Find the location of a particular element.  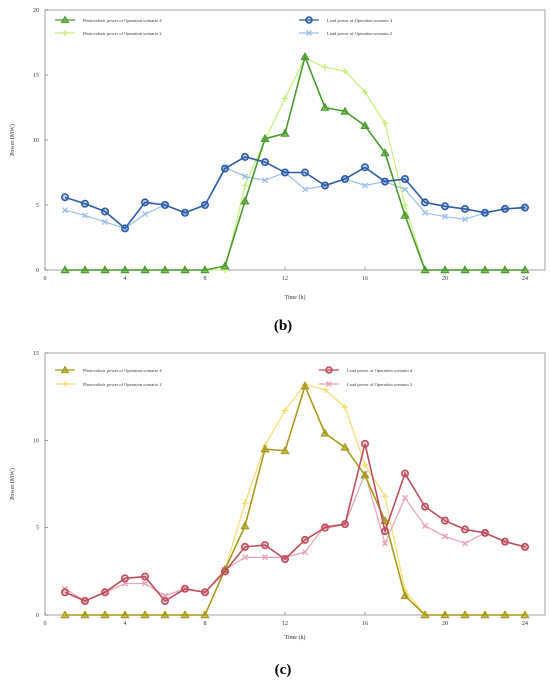

c-panel-label: (c) is located at coordinates (283, 670).